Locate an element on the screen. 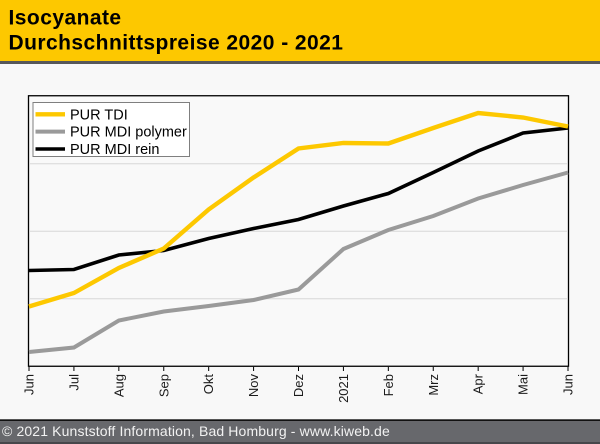  svg-text: 2021 is located at coordinates (343, 388).